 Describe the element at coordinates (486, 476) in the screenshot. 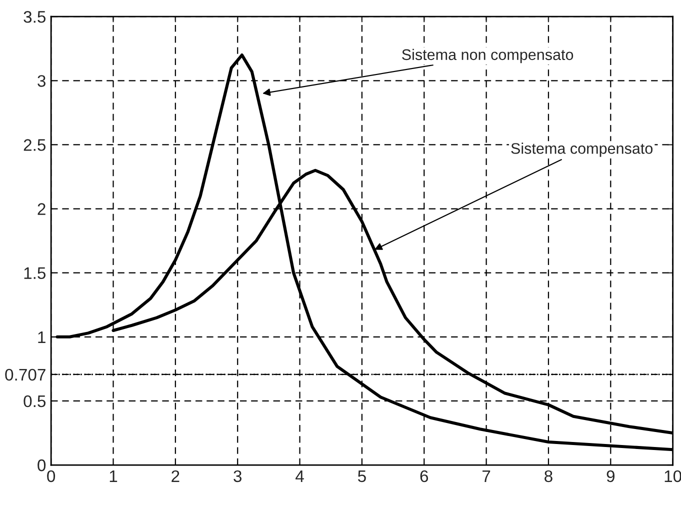

I see `x-tick-label: 7` at that location.